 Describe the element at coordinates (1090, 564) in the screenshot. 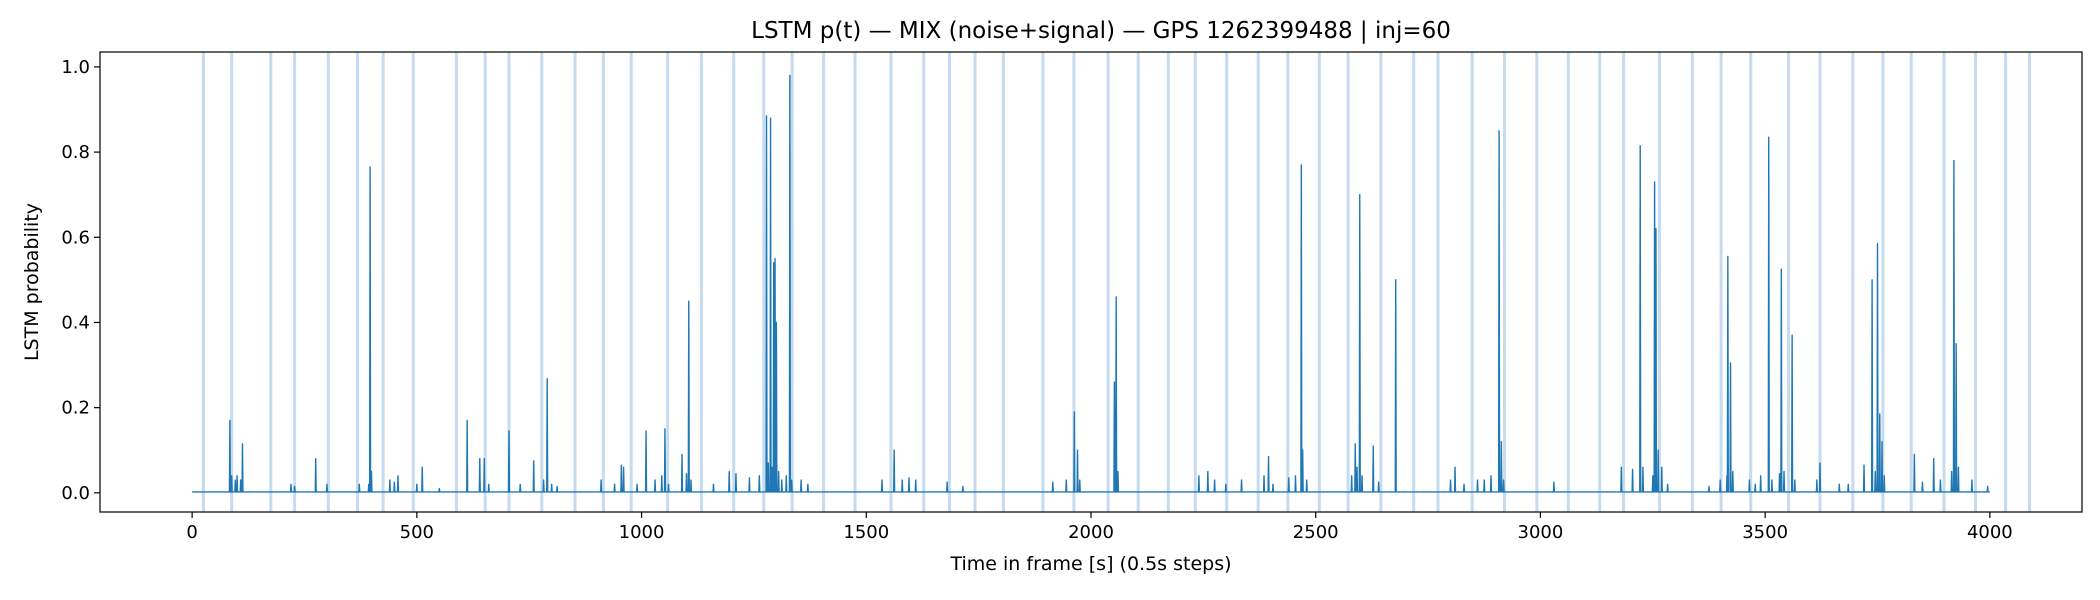

I see `x-axis-label: Time in frame [s] (0.5s steps)` at that location.